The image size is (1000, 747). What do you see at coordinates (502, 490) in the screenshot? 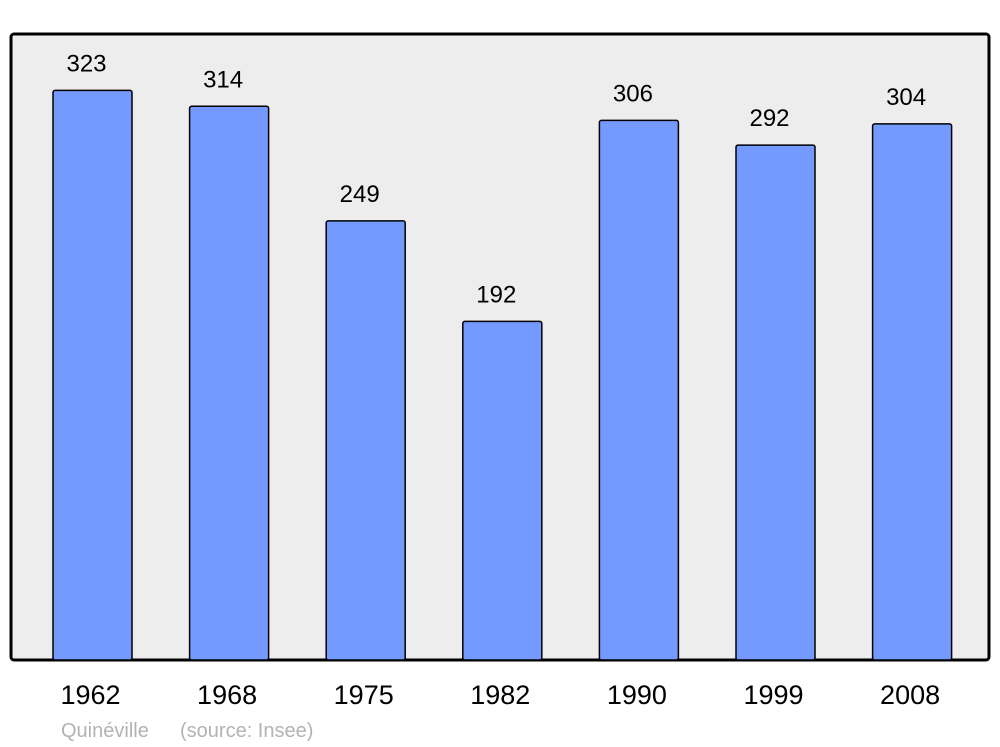
I see `bar-1982` at bounding box center [502, 490].